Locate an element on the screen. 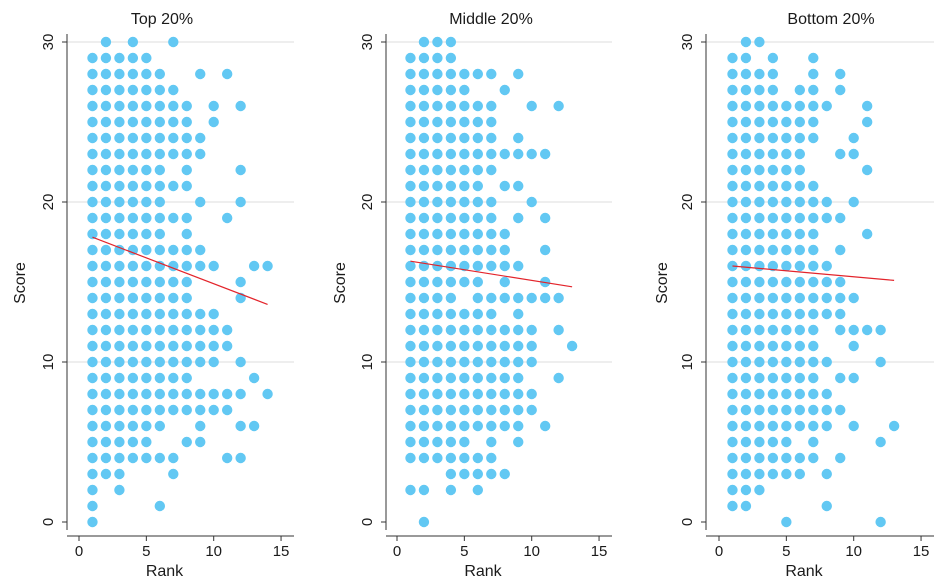 This screenshot has height=583, width=938. x-tick-label: 15 is located at coordinates (599, 551).